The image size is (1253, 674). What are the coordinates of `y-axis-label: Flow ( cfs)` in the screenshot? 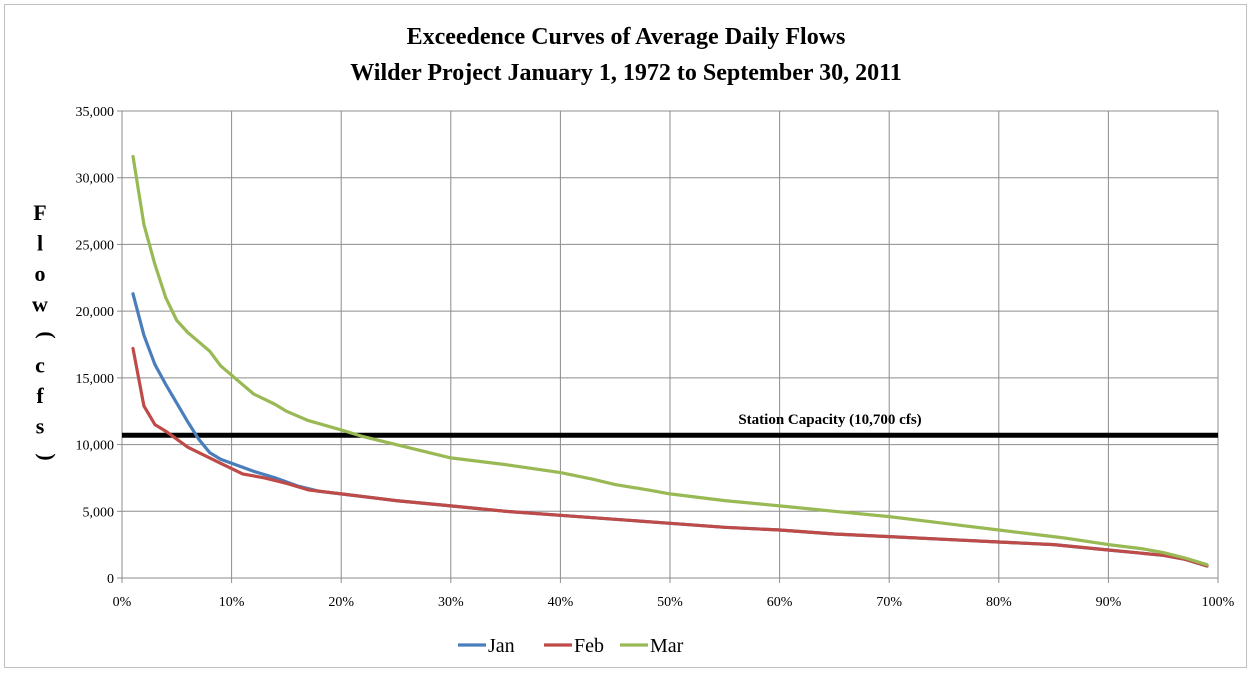 It's located at (46, 330).